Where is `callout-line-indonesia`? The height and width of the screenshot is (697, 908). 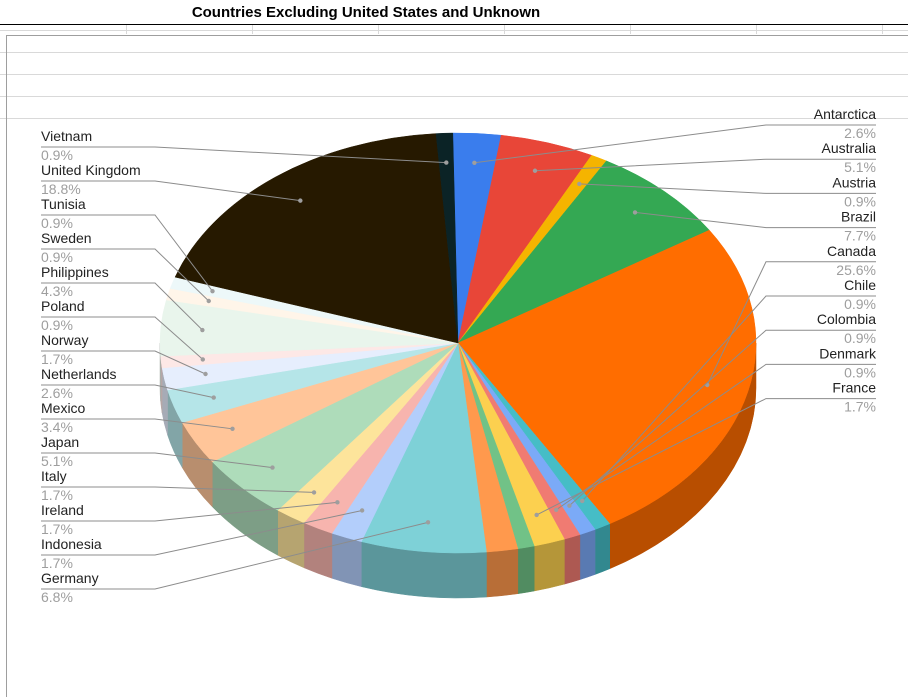
callout-line-indonesia is located at coordinates (202, 532).